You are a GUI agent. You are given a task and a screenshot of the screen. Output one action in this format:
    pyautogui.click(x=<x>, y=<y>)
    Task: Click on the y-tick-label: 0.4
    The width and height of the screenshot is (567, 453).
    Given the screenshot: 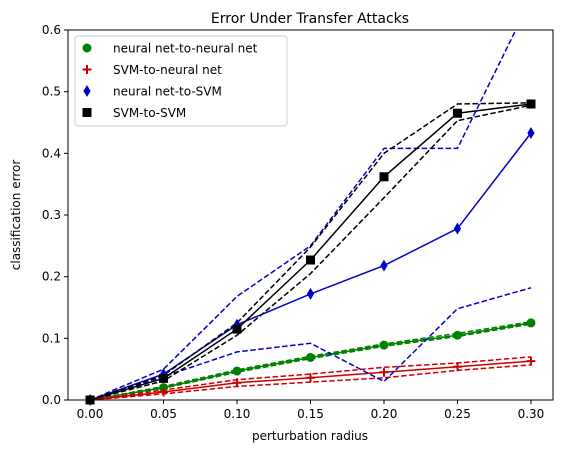 What is the action you would take?
    pyautogui.click(x=51, y=153)
    